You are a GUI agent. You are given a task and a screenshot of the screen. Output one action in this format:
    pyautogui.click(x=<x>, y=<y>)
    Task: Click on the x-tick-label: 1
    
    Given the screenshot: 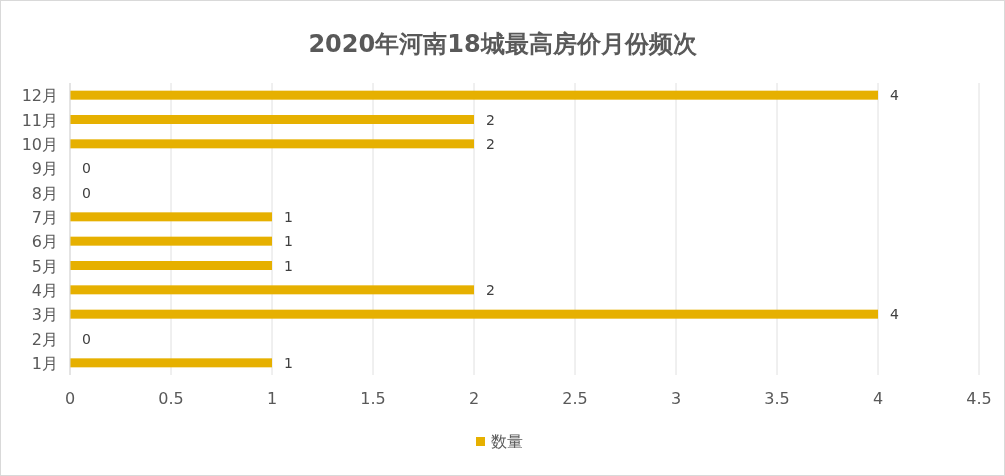 What is the action you would take?
    pyautogui.click(x=272, y=398)
    